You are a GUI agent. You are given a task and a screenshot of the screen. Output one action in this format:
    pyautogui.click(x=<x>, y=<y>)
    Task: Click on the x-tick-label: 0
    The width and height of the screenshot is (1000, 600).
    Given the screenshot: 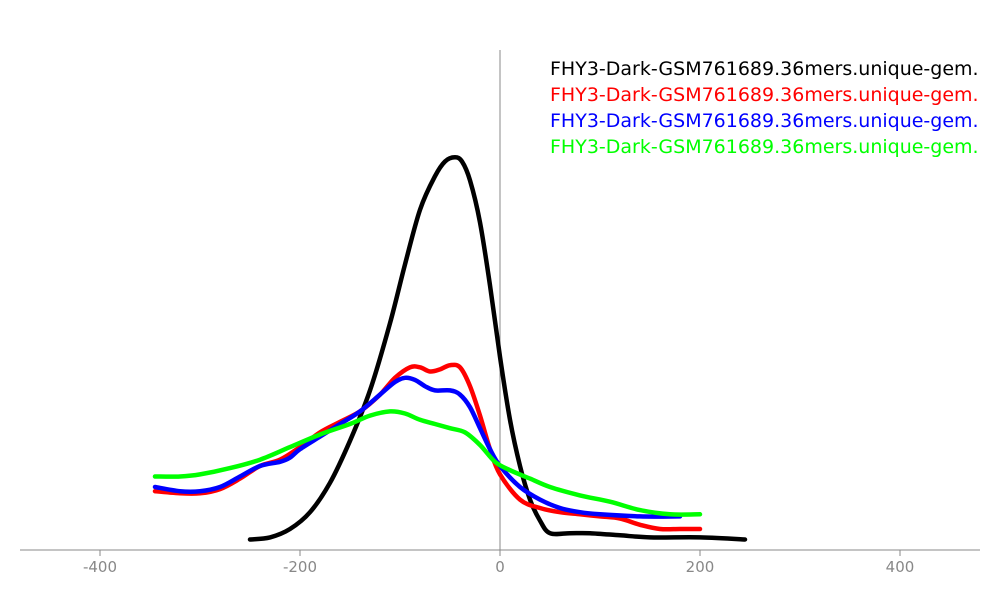 What is the action you would take?
    pyautogui.click(x=500, y=567)
    